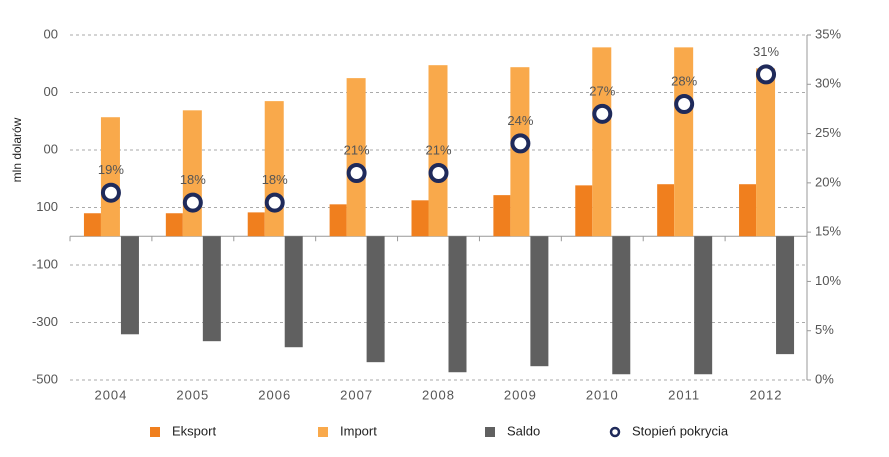  What do you see at coordinates (45, 378) in the screenshot?
I see `y-tick-label: -500` at bounding box center [45, 378].